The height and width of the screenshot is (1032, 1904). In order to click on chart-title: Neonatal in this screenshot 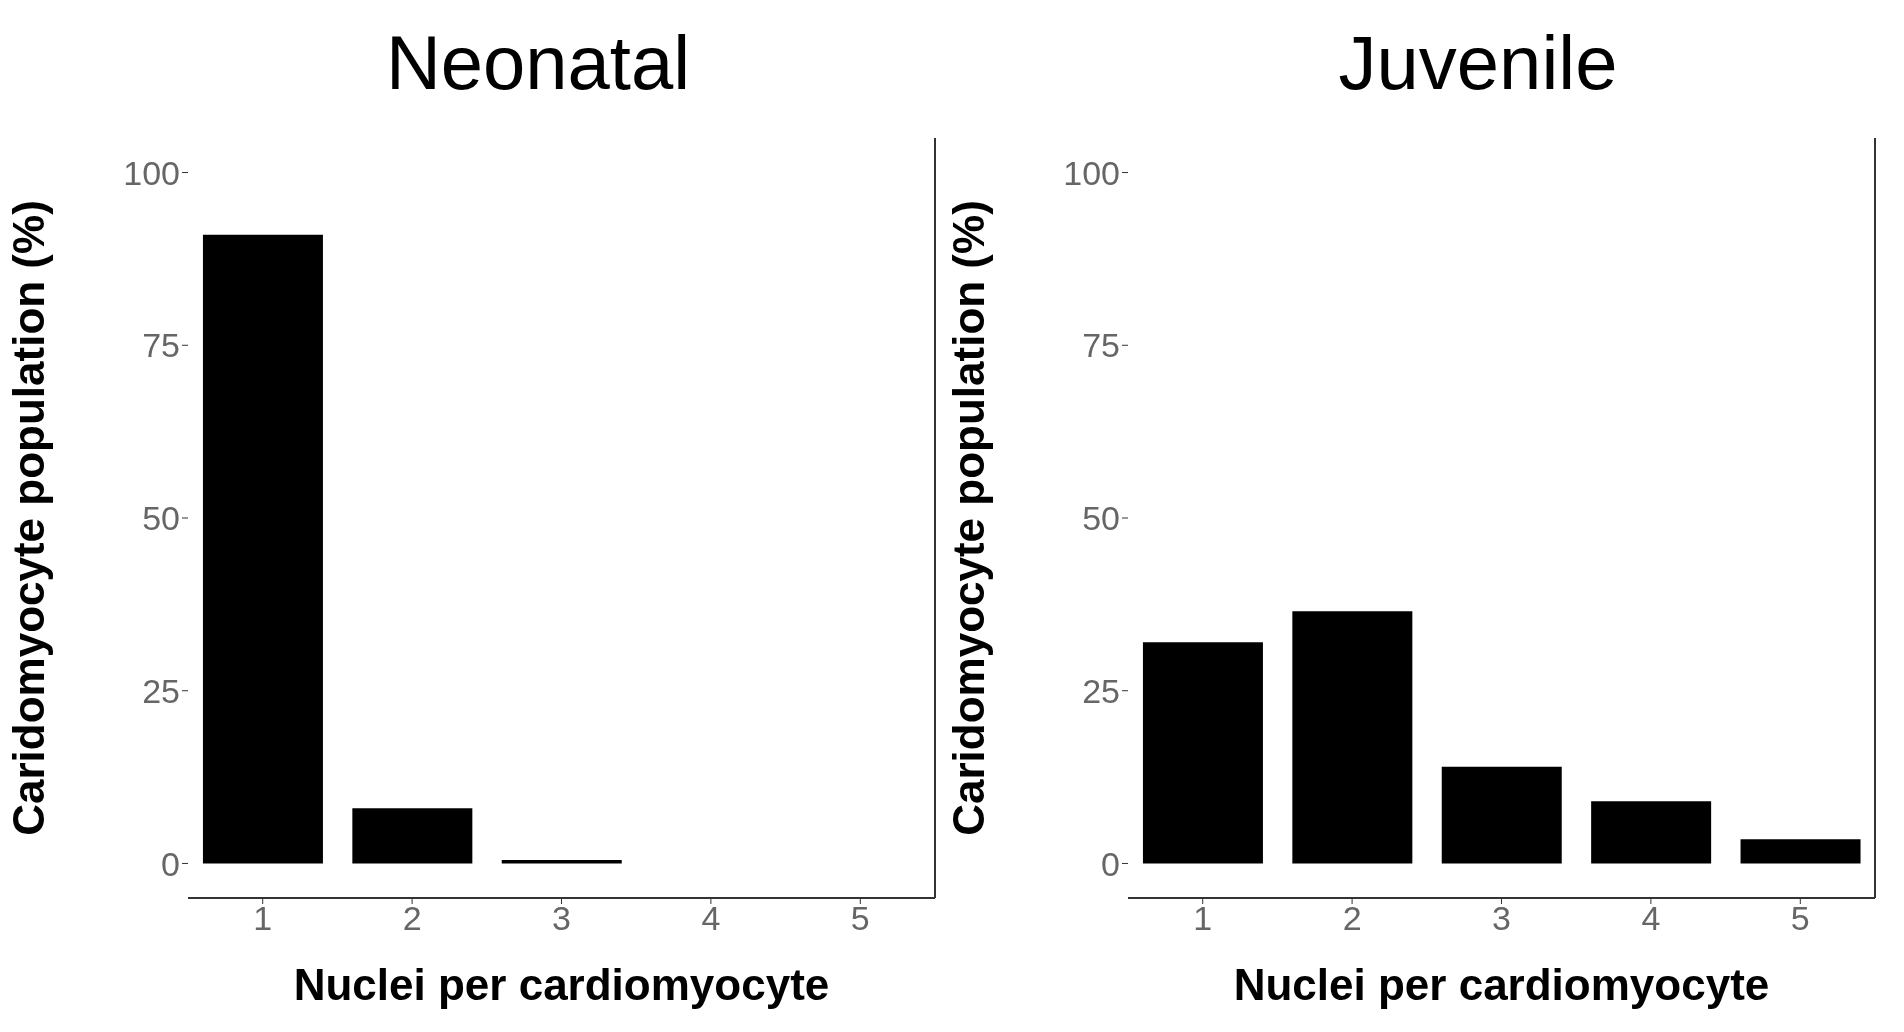, I will do `click(538, 63)`.